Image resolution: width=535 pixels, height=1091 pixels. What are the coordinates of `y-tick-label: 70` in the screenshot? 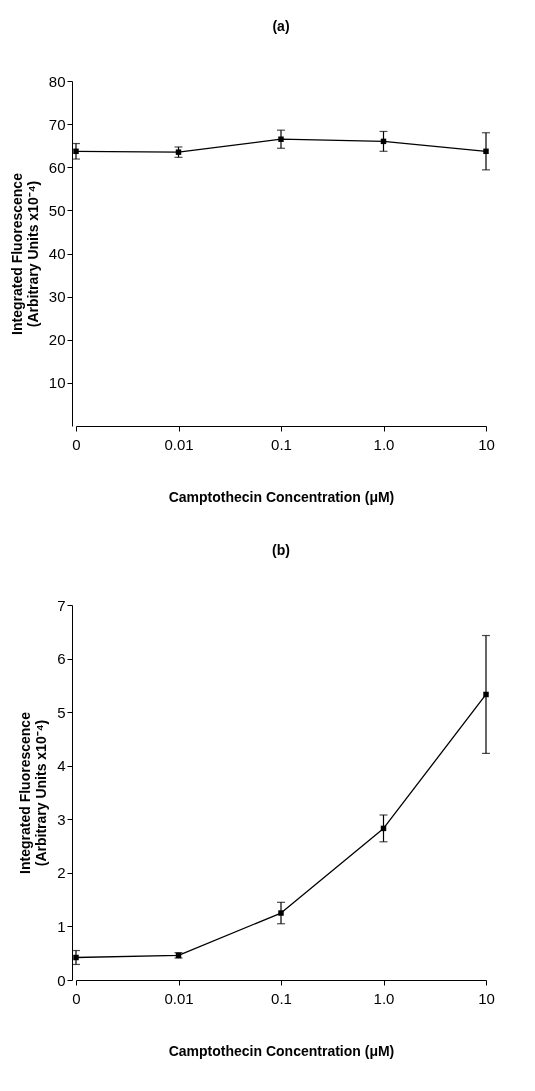 It's located at (57, 124).